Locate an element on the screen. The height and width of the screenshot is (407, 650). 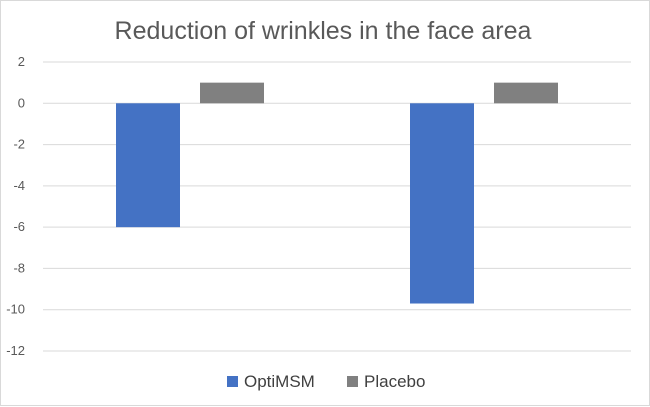
y-tick-label: -10 is located at coordinates (15, 309).